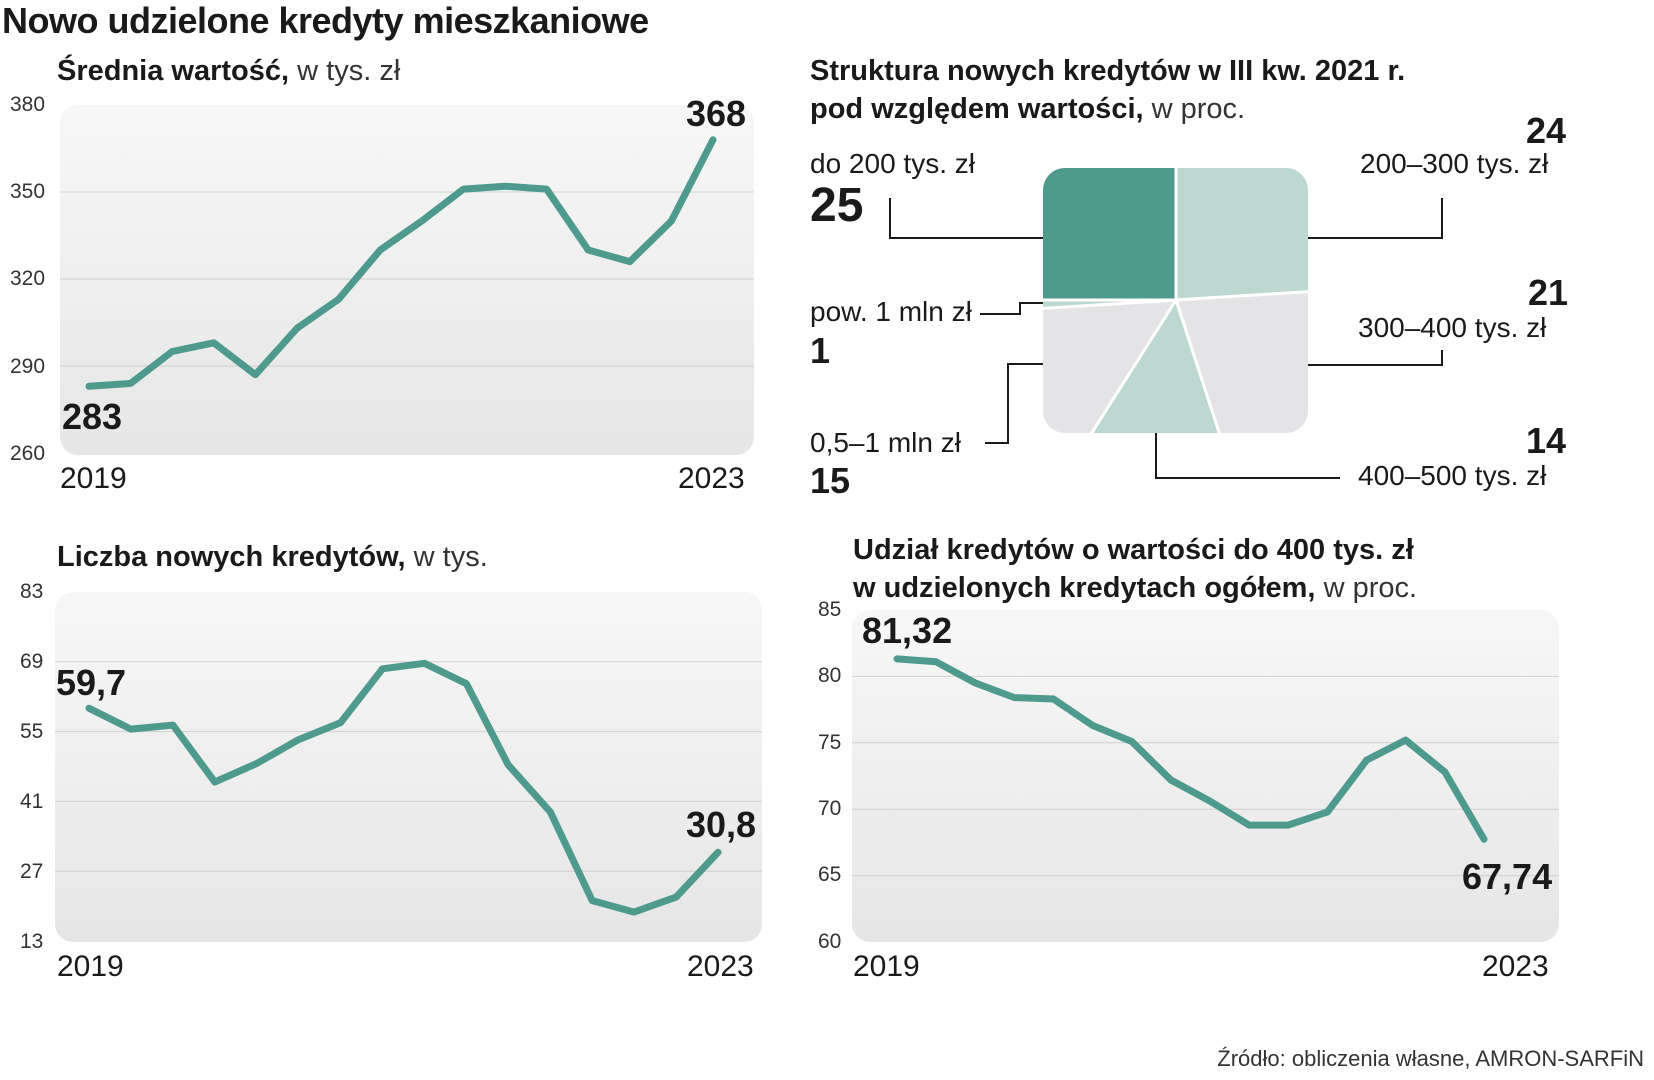 The width and height of the screenshot is (1654, 1080). Describe the element at coordinates (401, 263) in the screenshot. I see `chart1-series-line` at that location.